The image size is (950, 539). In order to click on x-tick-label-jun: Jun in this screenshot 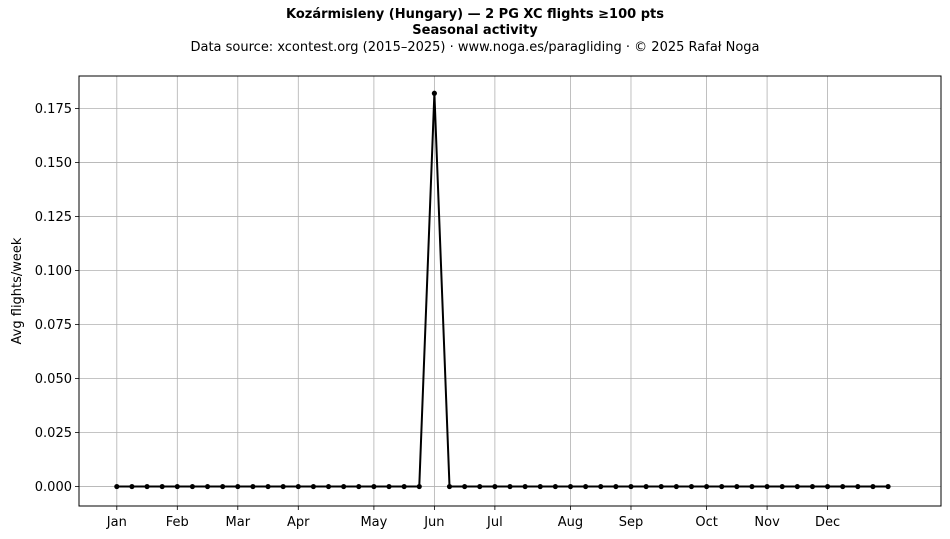, I will do `click(433, 522)`.